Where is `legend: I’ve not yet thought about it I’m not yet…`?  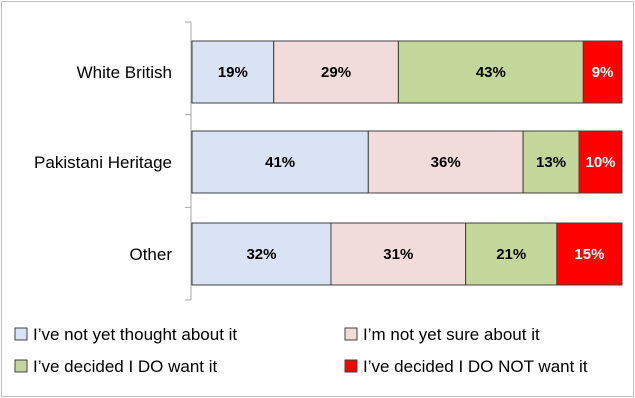
legend: I’ve not yet thought about it I’m not yet… is located at coordinates (301, 350).